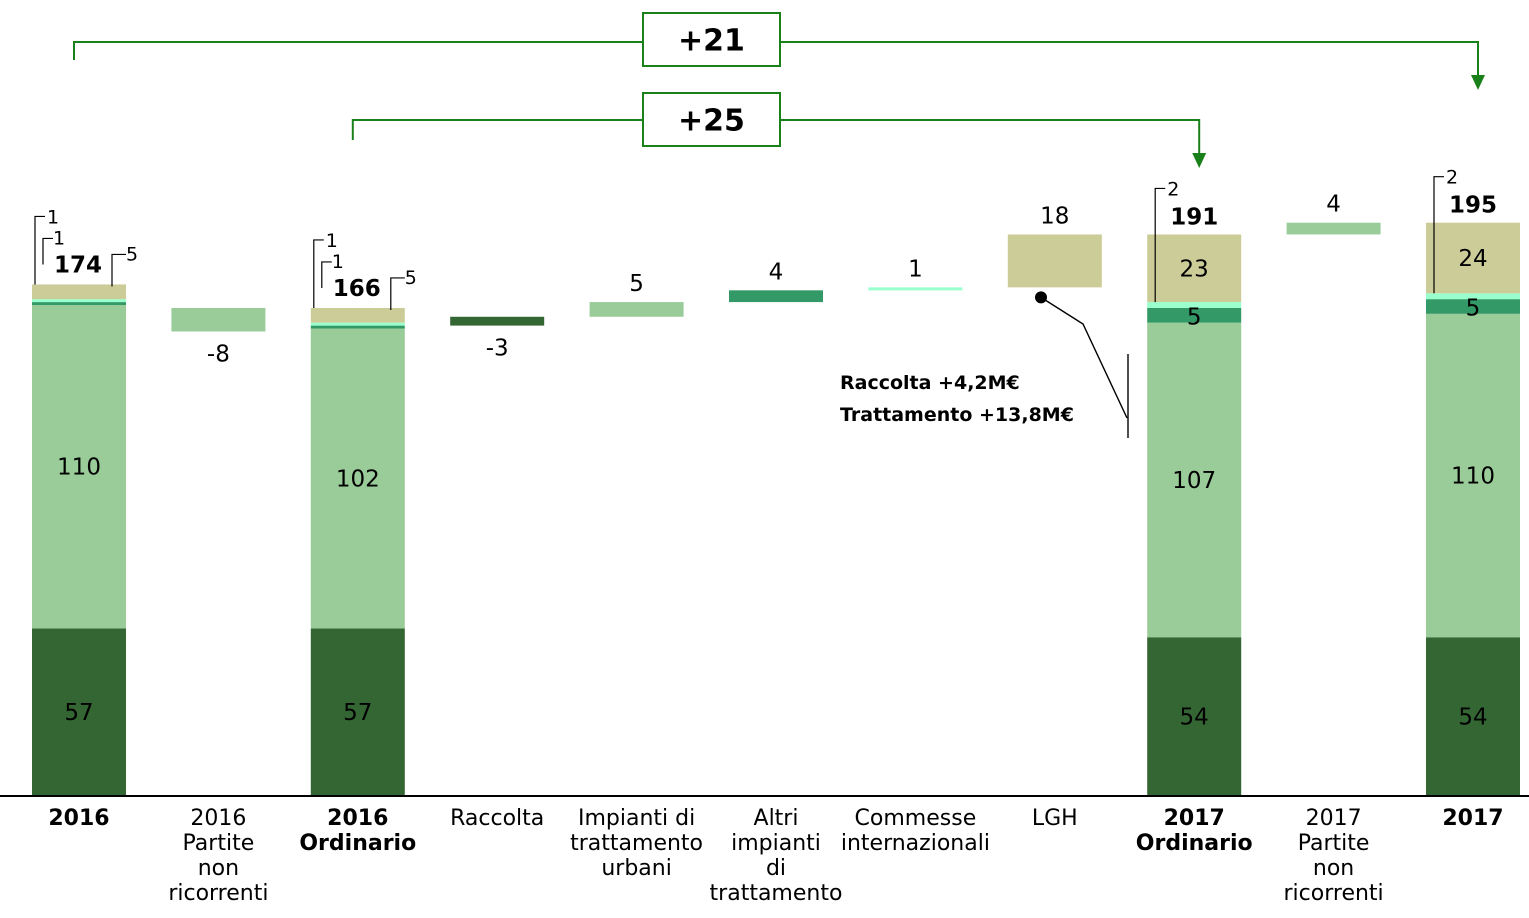 The height and width of the screenshot is (918, 1529). Describe the element at coordinates (1055, 818) in the screenshot. I see `category-label: LGH` at that location.